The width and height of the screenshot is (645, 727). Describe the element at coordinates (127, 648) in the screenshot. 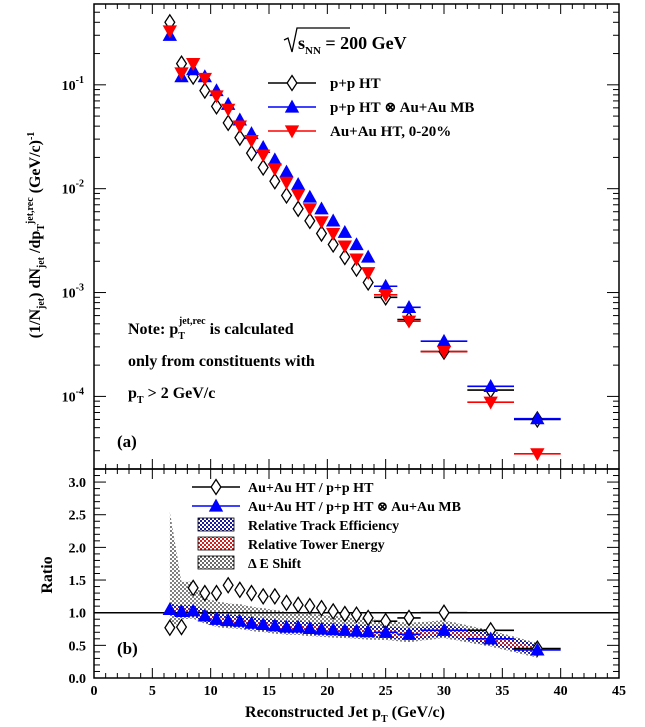

I see `panel-b-label: (b)` at that location.